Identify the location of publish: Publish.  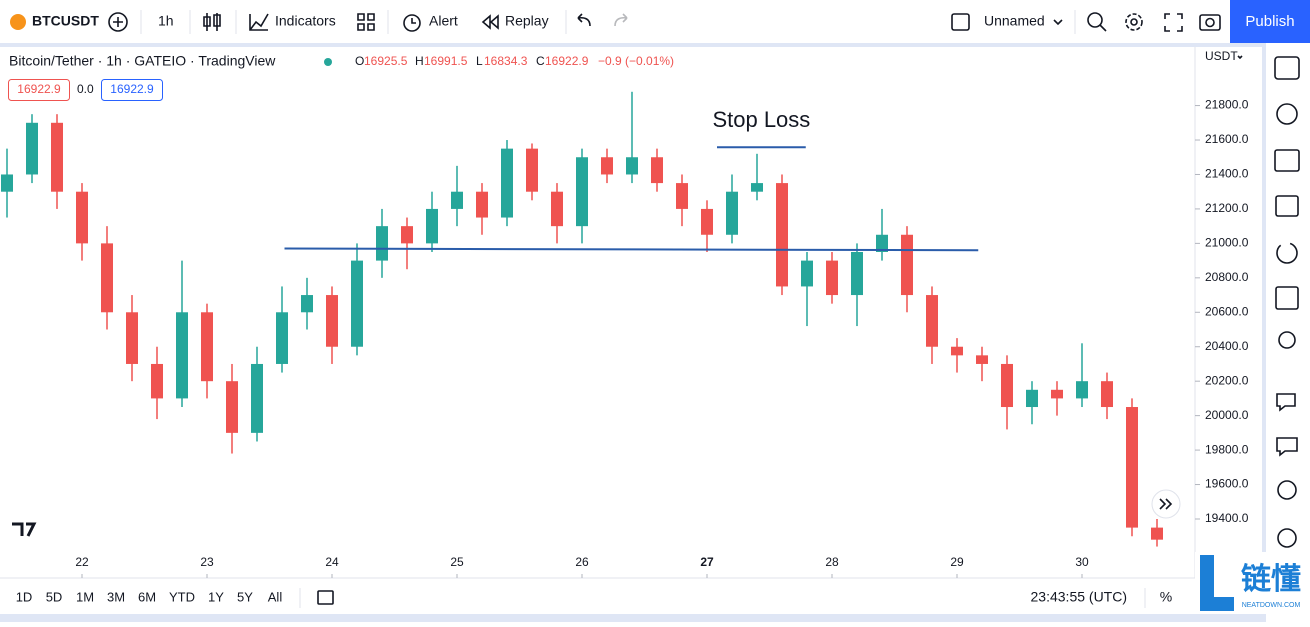
(1269, 21).